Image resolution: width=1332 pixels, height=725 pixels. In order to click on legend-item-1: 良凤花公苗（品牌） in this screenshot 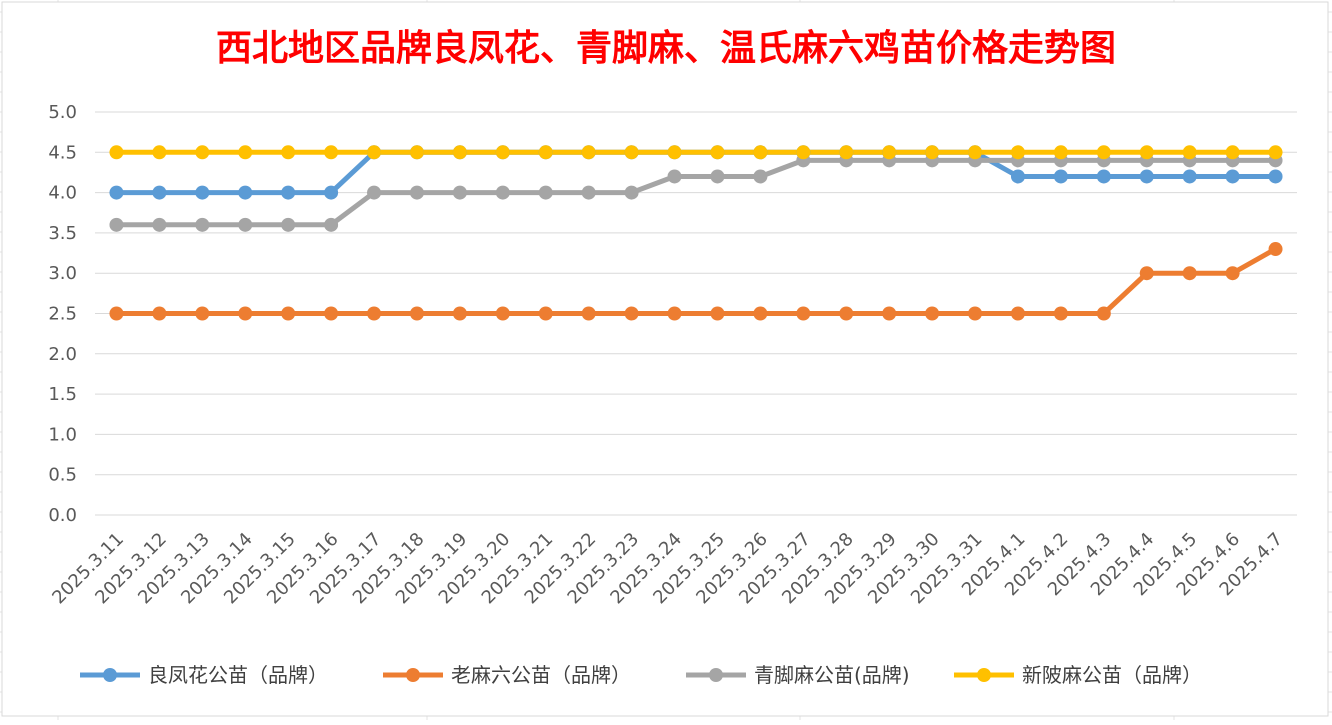, I will do `click(204, 675)`.